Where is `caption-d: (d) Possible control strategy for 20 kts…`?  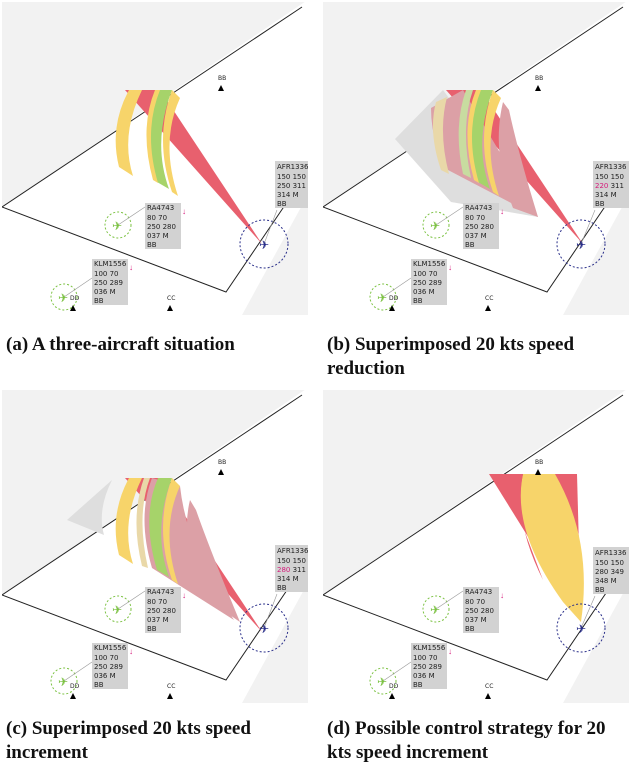 caption-d: (d) Possible control strategy for 20 kts… is located at coordinates (466, 740).